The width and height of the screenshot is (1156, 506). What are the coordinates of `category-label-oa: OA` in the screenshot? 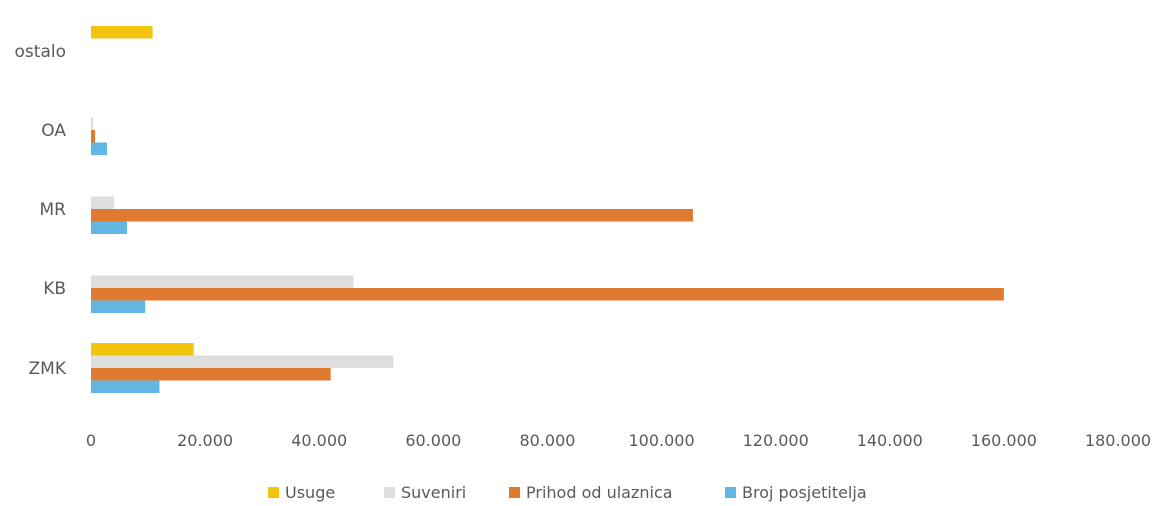 It's located at (53, 131).